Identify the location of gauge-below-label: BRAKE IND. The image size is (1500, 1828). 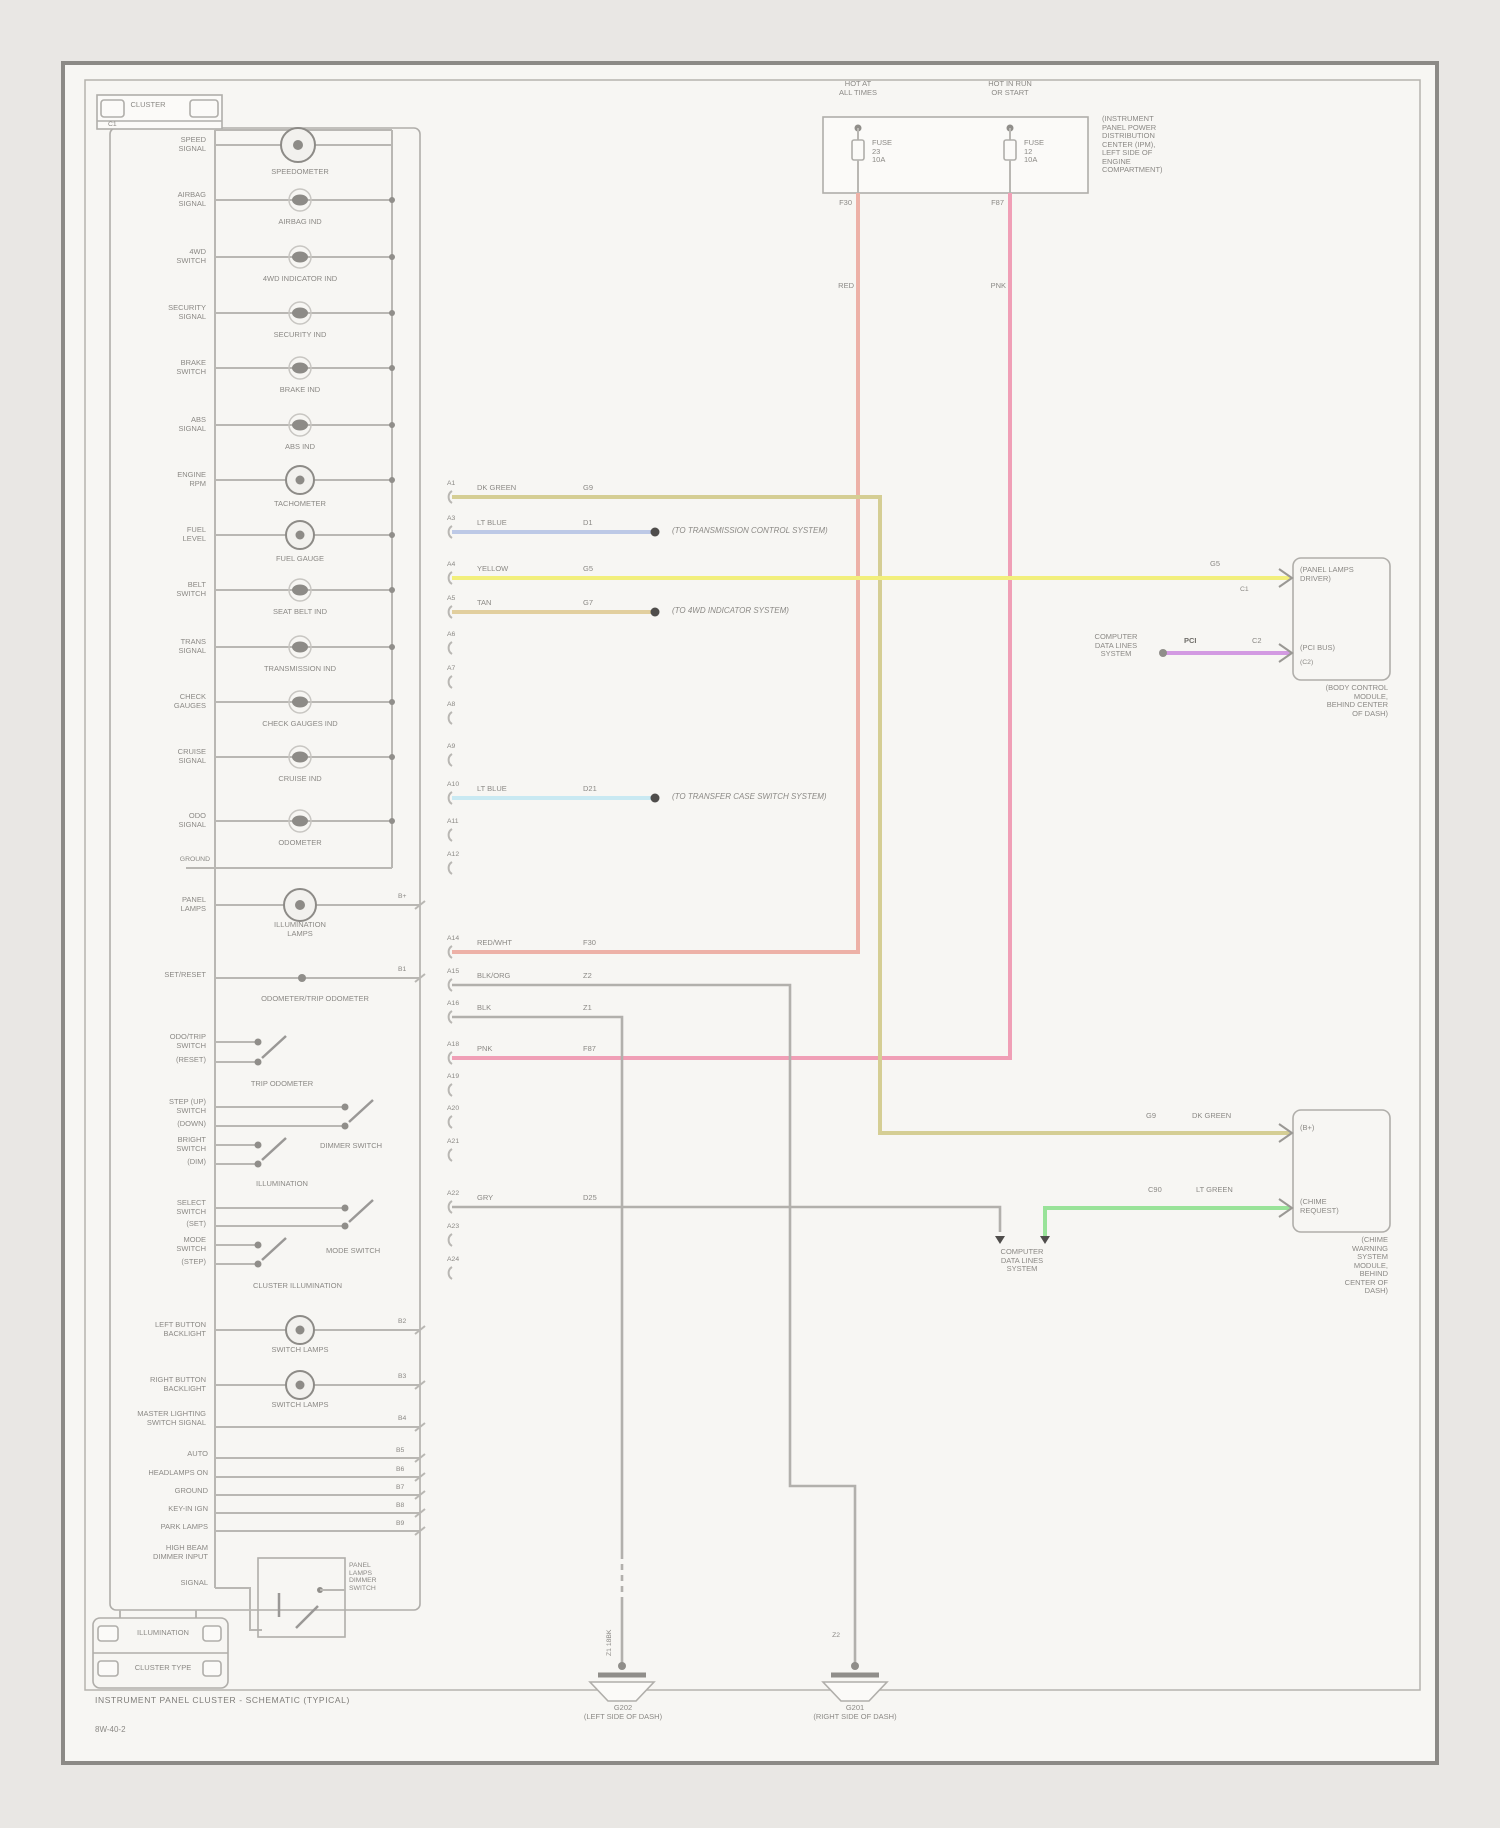
(300, 389).